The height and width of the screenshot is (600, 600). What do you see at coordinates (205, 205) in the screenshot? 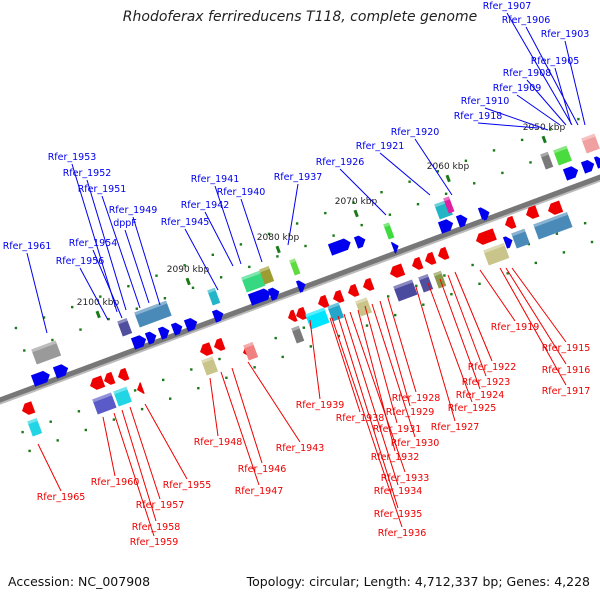
I see `gene-label: Rfer_1942` at bounding box center [205, 205].